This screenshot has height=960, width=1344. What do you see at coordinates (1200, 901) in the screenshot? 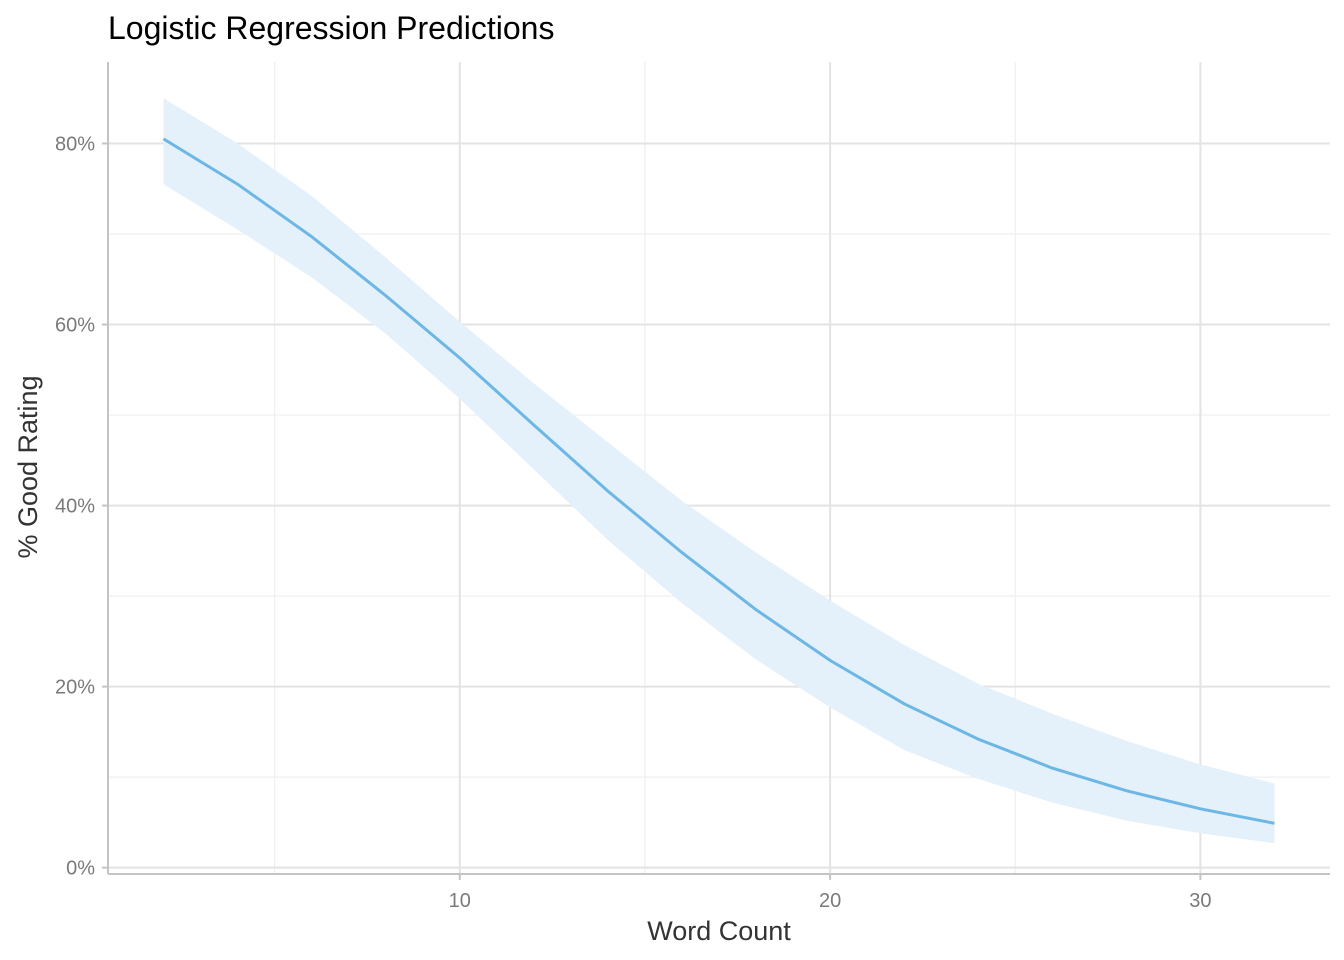
I see `x-tick-label: 30` at bounding box center [1200, 901].